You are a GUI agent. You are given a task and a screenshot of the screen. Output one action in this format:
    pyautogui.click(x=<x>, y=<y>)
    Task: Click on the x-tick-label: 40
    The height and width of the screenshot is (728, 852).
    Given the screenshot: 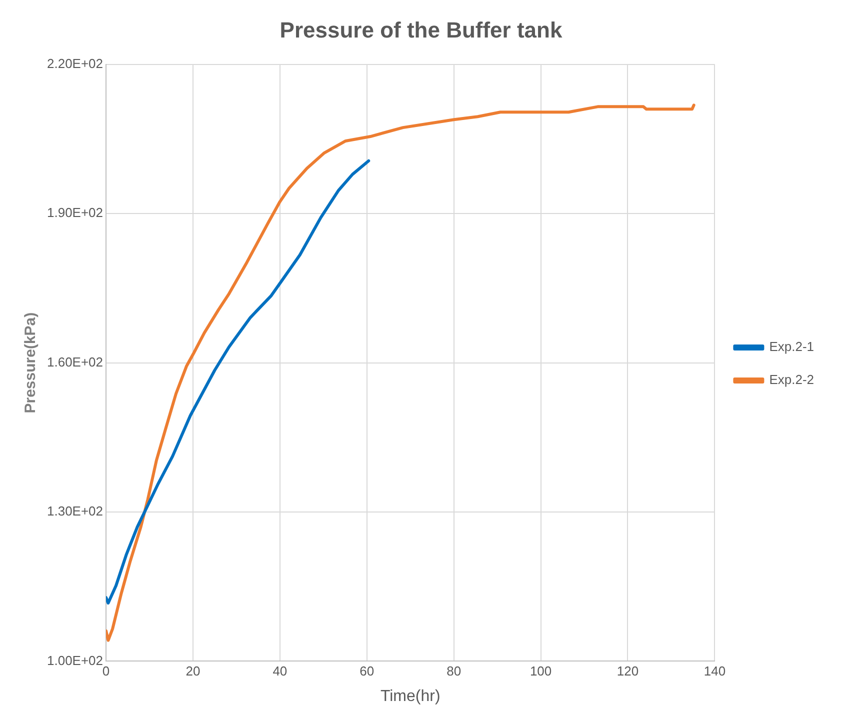 What is the action you would take?
    pyautogui.click(x=280, y=671)
    